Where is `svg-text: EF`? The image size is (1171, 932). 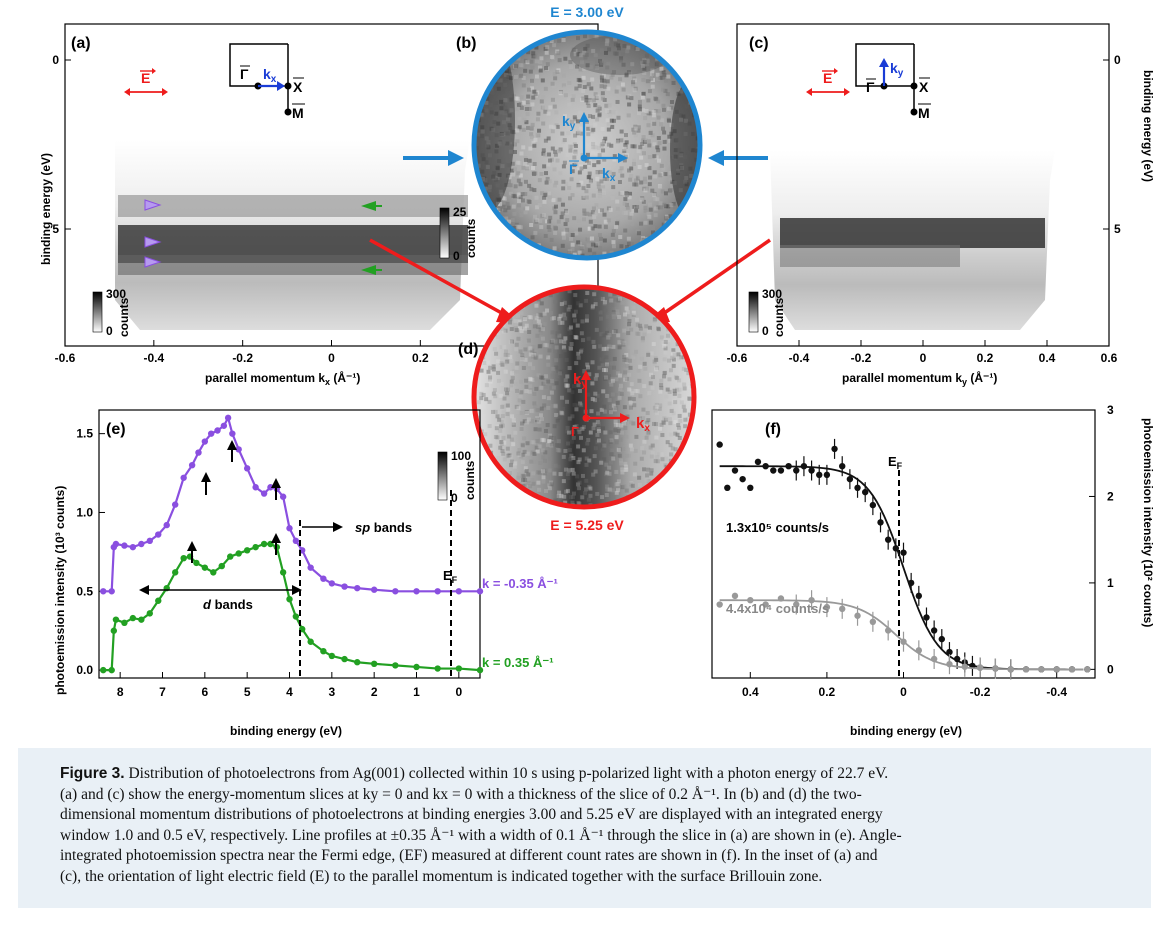 svg-text: EF is located at coordinates (895, 462).